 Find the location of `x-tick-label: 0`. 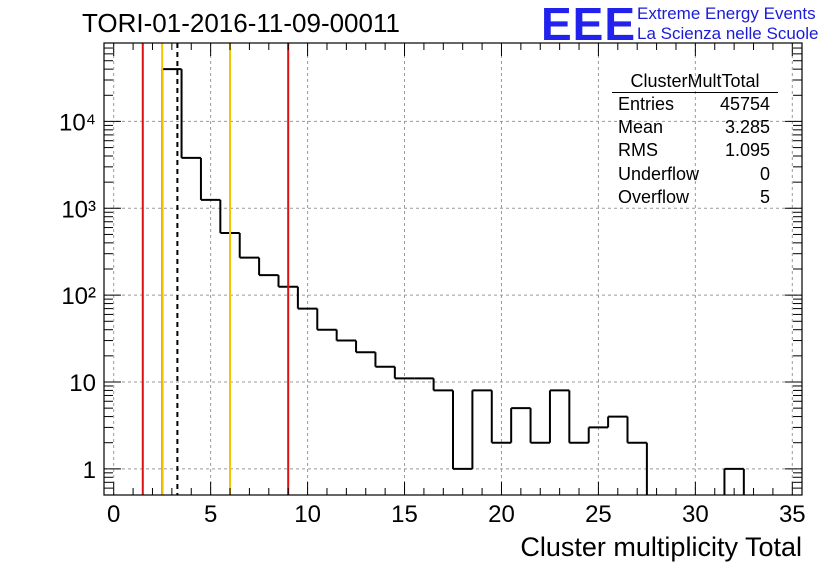

x-tick-label: 0 is located at coordinates (113, 514).